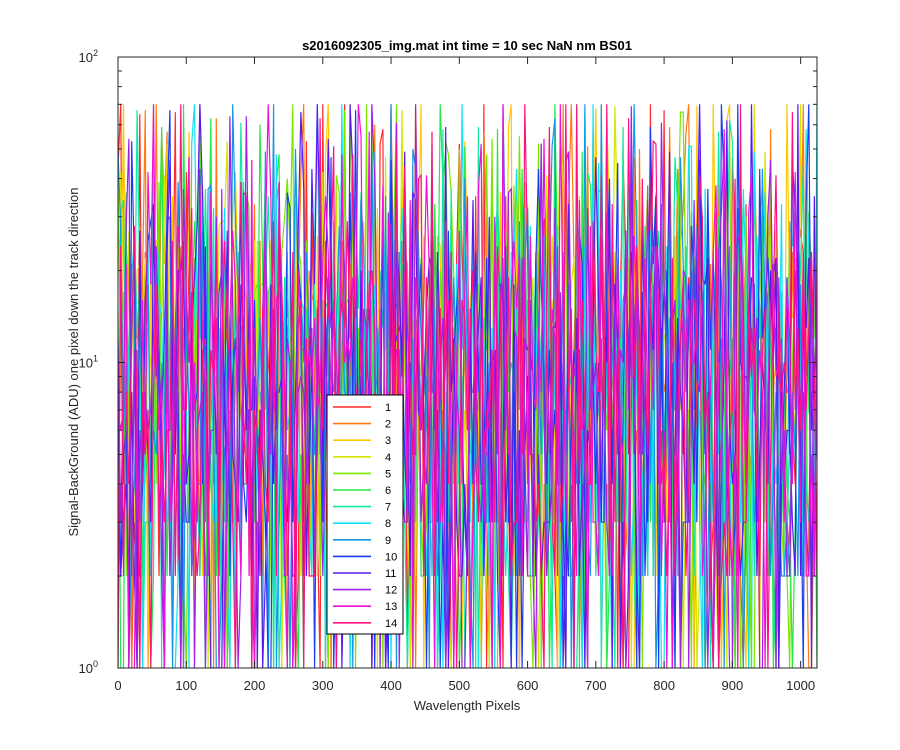 Image resolution: width=900 pixels, height=750 pixels. What do you see at coordinates (388, 458) in the screenshot?
I see `legend-label: 4` at bounding box center [388, 458].